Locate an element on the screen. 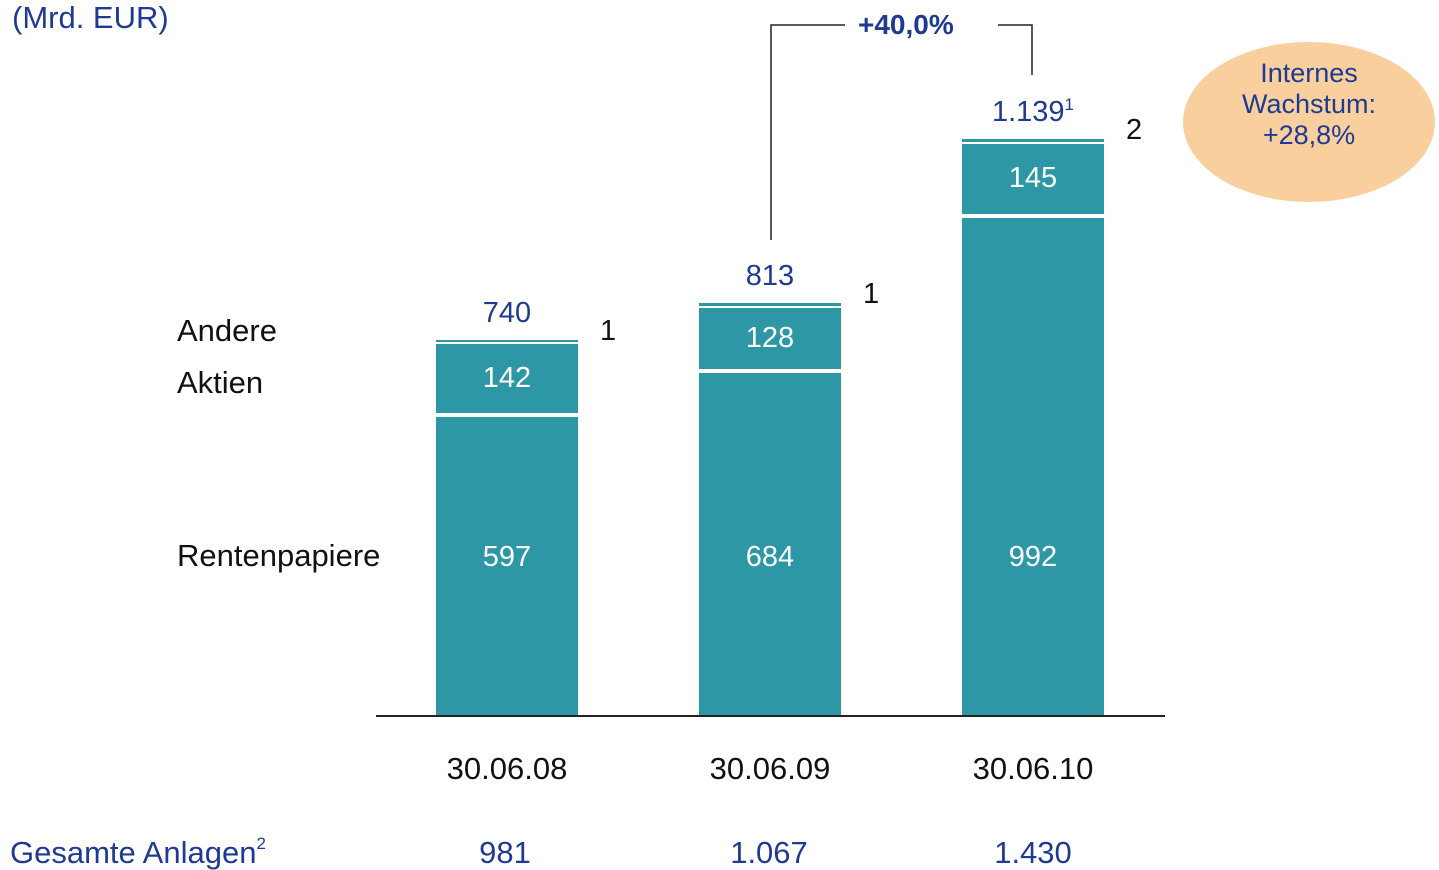 The width and height of the screenshot is (1439, 870). bubble-line-1: Internes is located at coordinates (1309, 73).